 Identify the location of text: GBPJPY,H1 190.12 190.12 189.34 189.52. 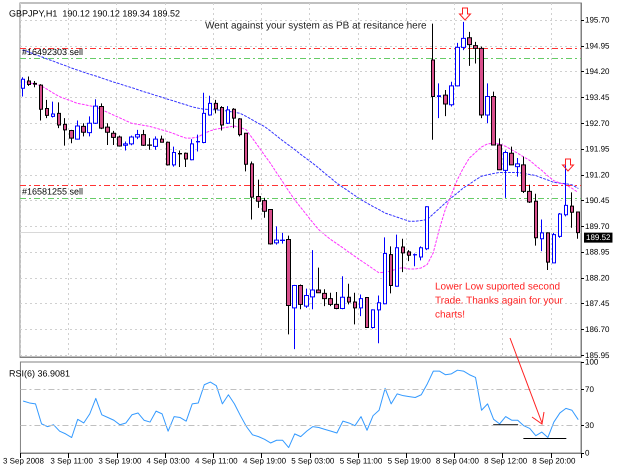
(94, 13).